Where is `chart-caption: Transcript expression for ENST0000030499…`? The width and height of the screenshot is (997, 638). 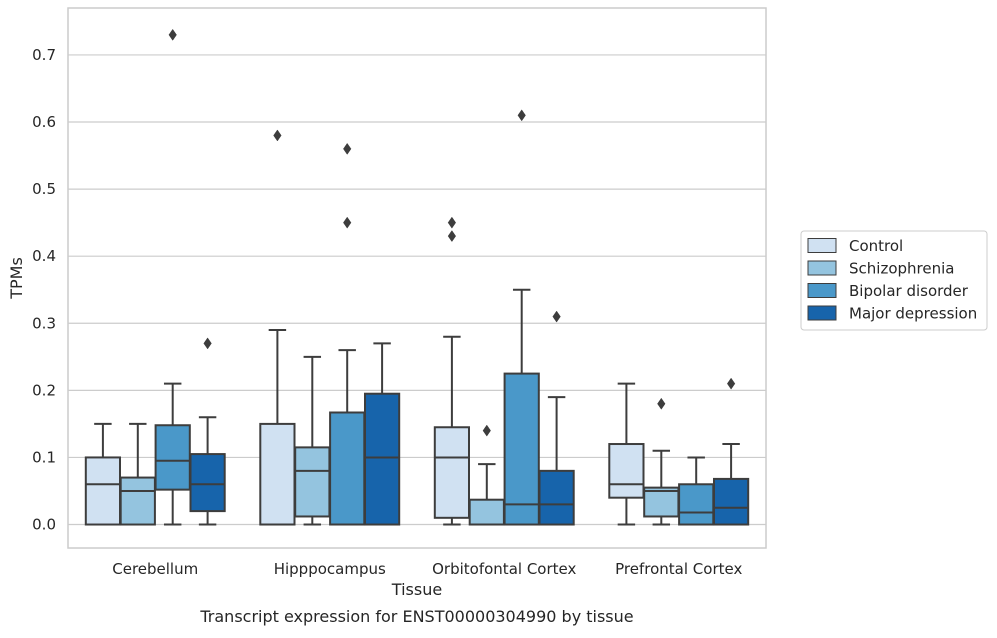 chart-caption: Transcript expression for ENST0000030499… is located at coordinates (416, 616).